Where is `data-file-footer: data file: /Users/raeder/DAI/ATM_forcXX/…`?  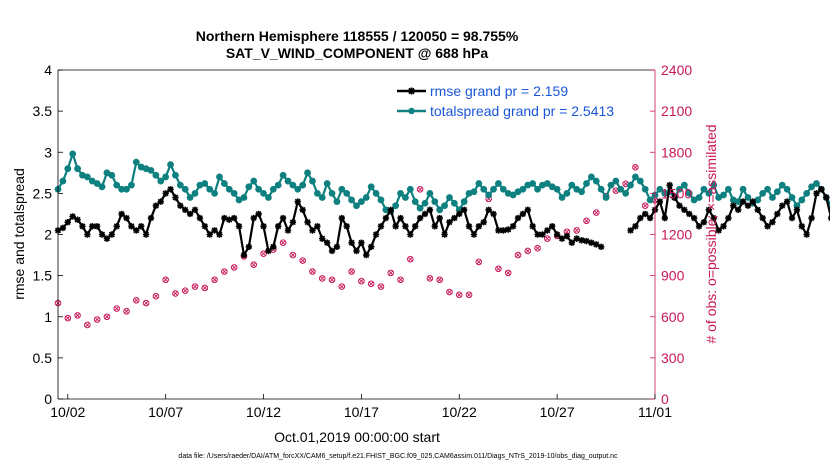 data-file-footer: data file: /Users/raeder/DAI/ATM_forcXX/… is located at coordinates (398, 456).